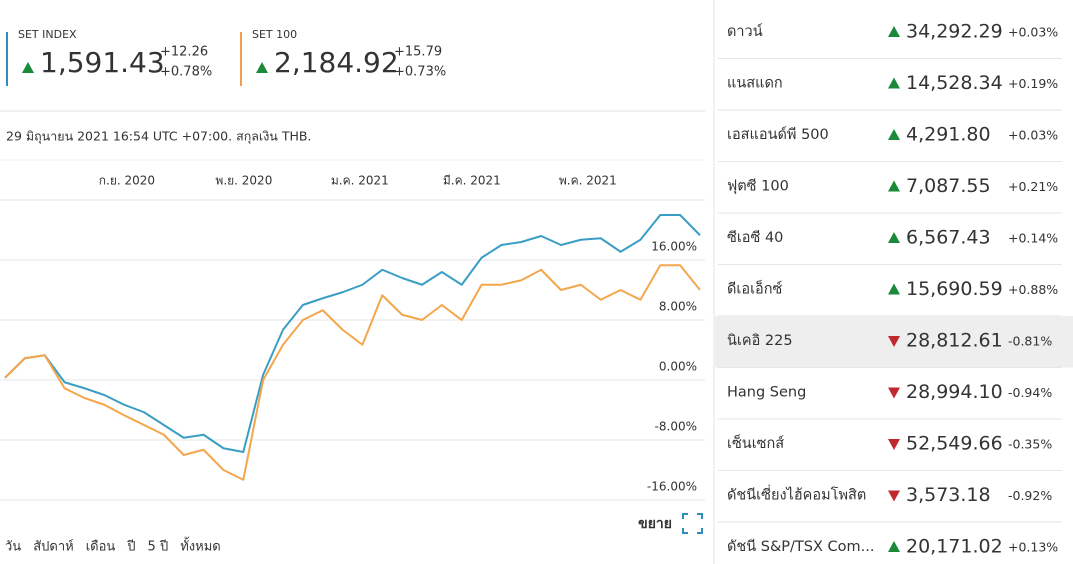  Describe the element at coordinates (758, 186) in the screenshot. I see `market-name: ฟุตซี 100` at that location.